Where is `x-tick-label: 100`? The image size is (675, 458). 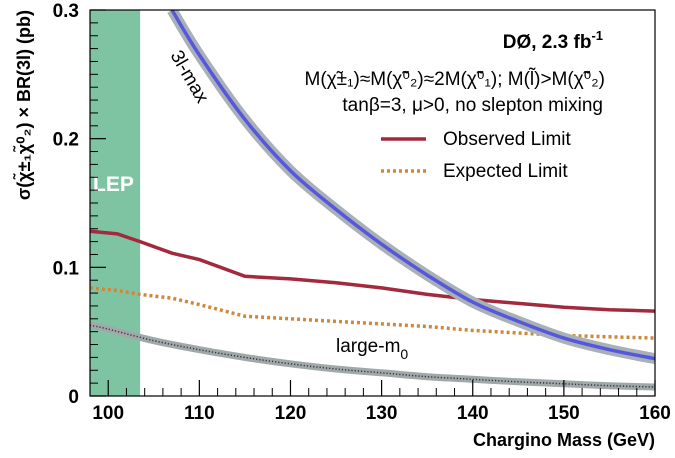
x-tick-label: 100 is located at coordinates (108, 413).